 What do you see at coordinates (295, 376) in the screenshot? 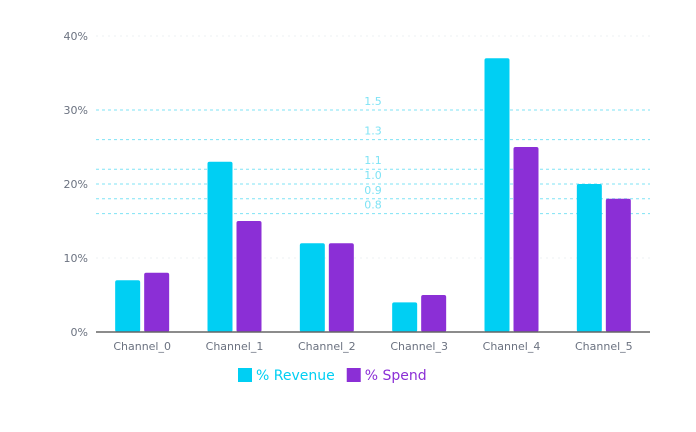
I see `legend-label: % Revenue` at bounding box center [295, 376].